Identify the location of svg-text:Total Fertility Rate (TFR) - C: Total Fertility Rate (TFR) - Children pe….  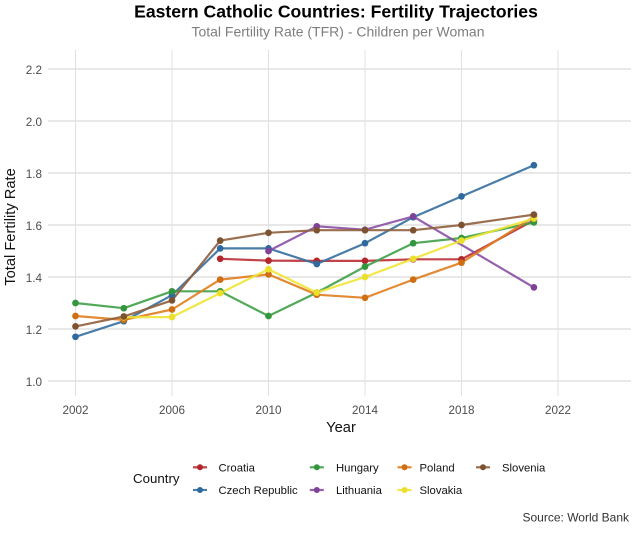
(337, 31).